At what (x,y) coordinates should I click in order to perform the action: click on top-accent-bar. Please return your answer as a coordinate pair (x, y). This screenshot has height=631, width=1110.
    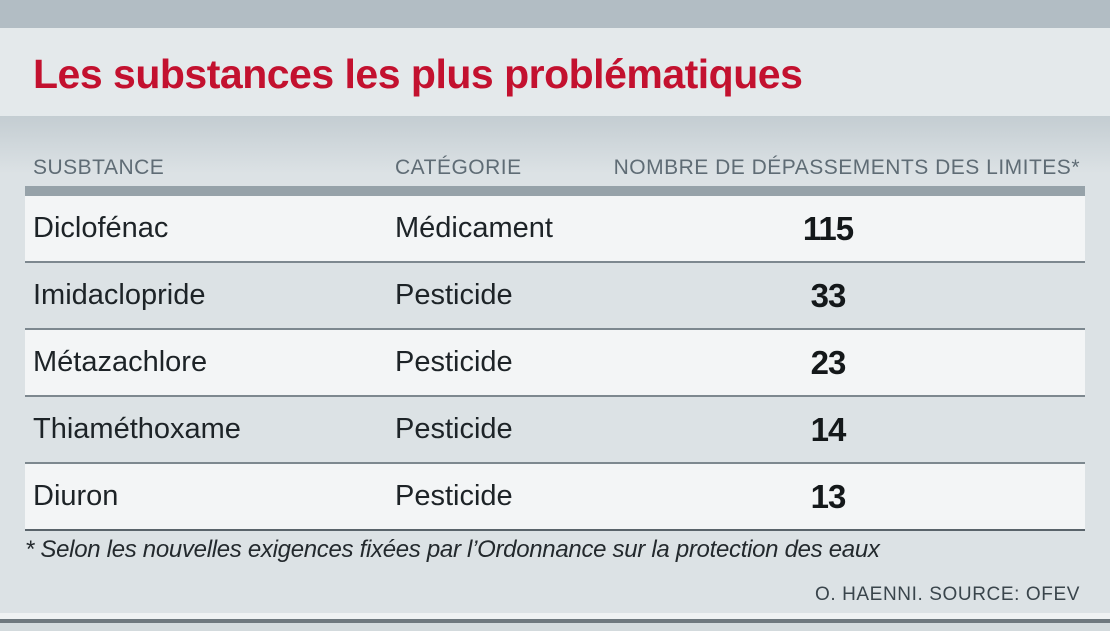
    Looking at the image, I should click on (555, 14).